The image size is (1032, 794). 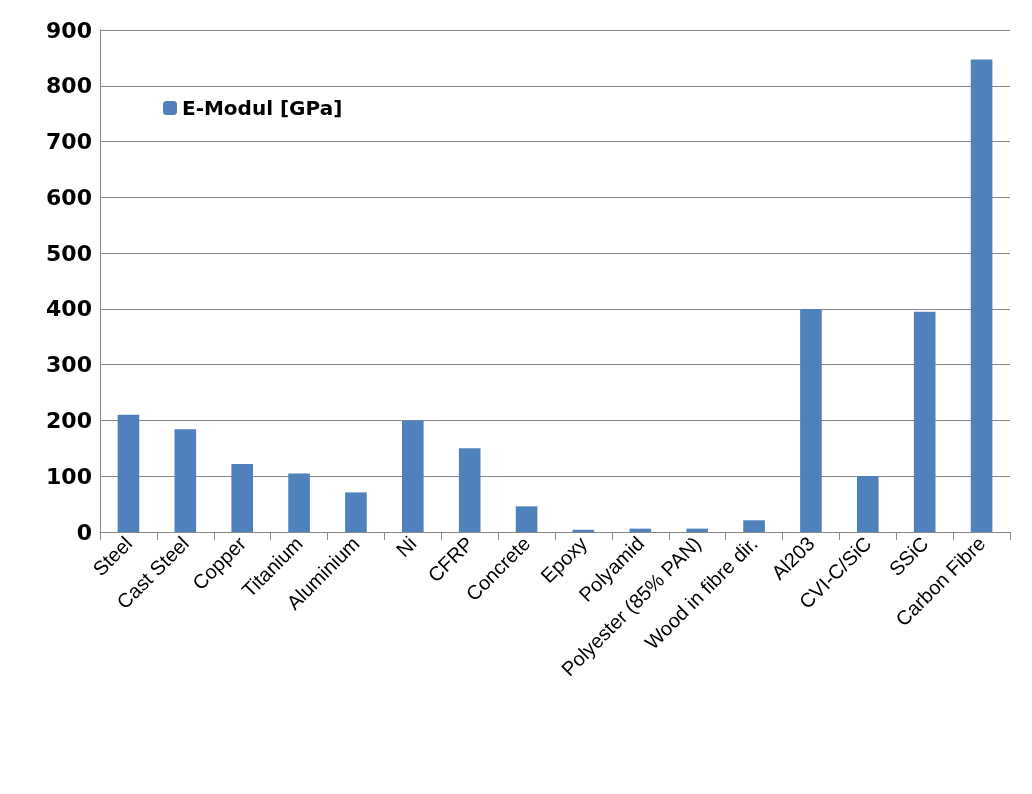 What do you see at coordinates (69, 476) in the screenshot?
I see `y-tick-label: 100` at bounding box center [69, 476].